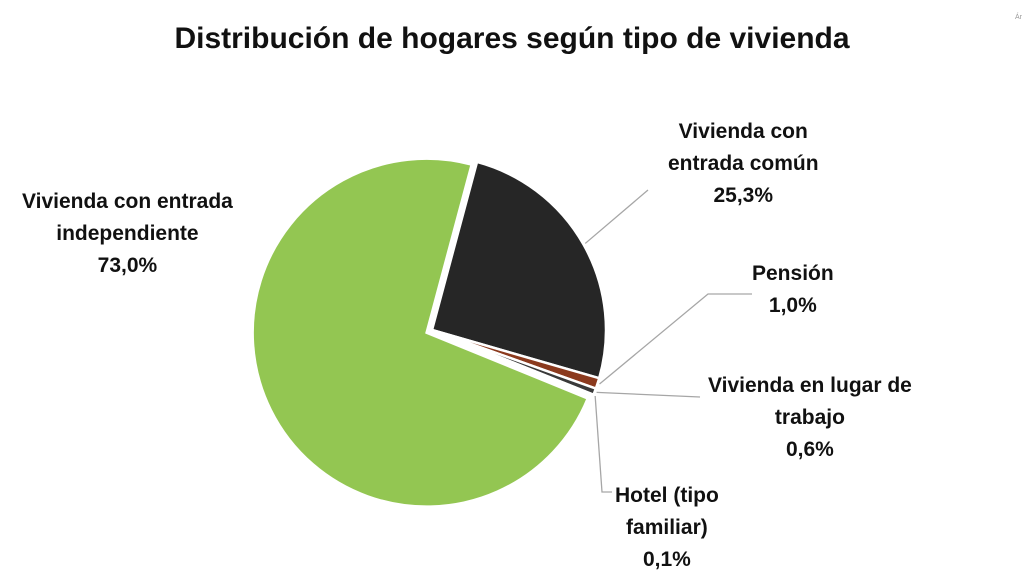 Image resolution: width=1024 pixels, height=577 pixels. What do you see at coordinates (809, 449) in the screenshot?
I see `label-lugar-trabajo-value: 0,6%` at bounding box center [809, 449].